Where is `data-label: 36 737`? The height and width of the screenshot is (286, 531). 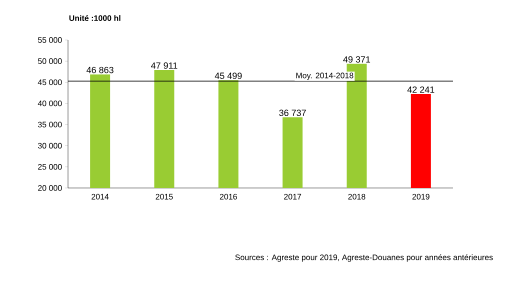 data-label: 36 737 is located at coordinates (292, 113).